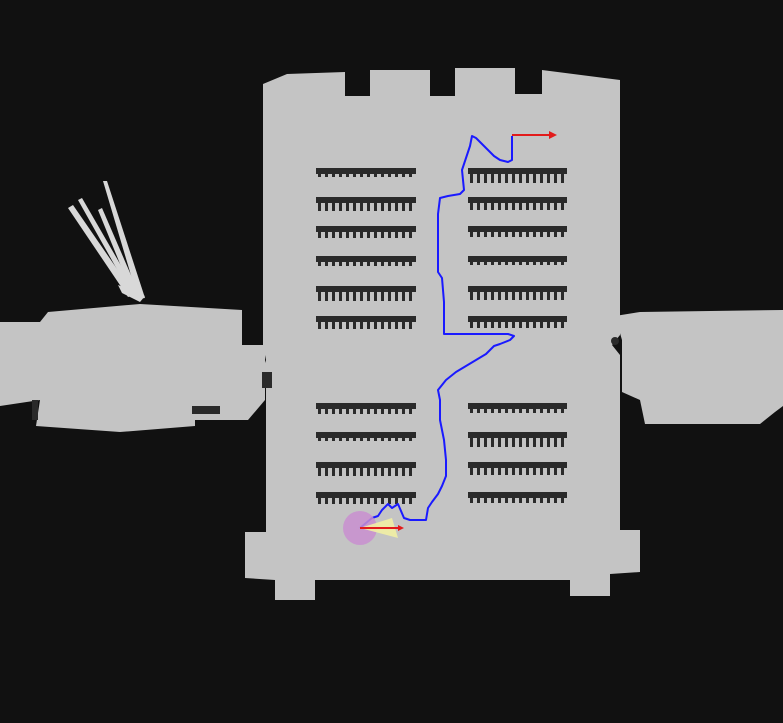  I want to click on laser-rays, so click(106, 241).